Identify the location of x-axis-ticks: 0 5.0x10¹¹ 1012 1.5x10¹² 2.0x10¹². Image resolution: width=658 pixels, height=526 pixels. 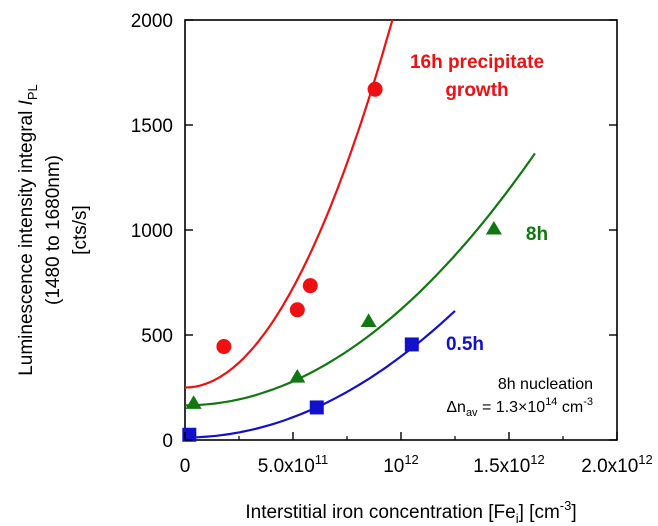
(416, 454).